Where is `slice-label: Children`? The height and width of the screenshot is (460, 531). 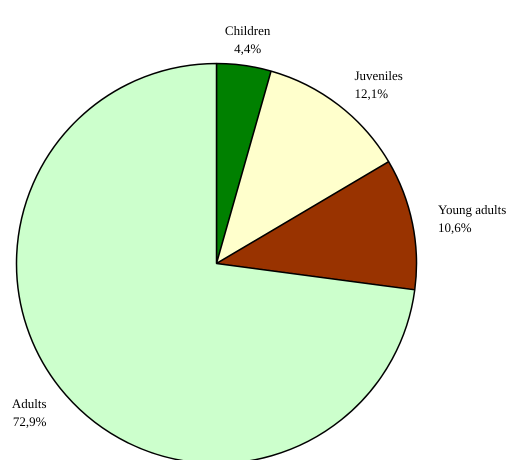
slice-label: Children is located at coordinates (247, 30).